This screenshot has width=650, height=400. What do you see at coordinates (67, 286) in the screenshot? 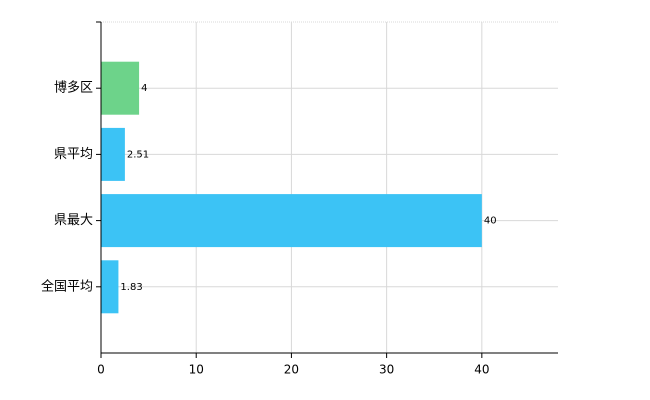
I see `y-tick-label: 全国平均` at bounding box center [67, 286].